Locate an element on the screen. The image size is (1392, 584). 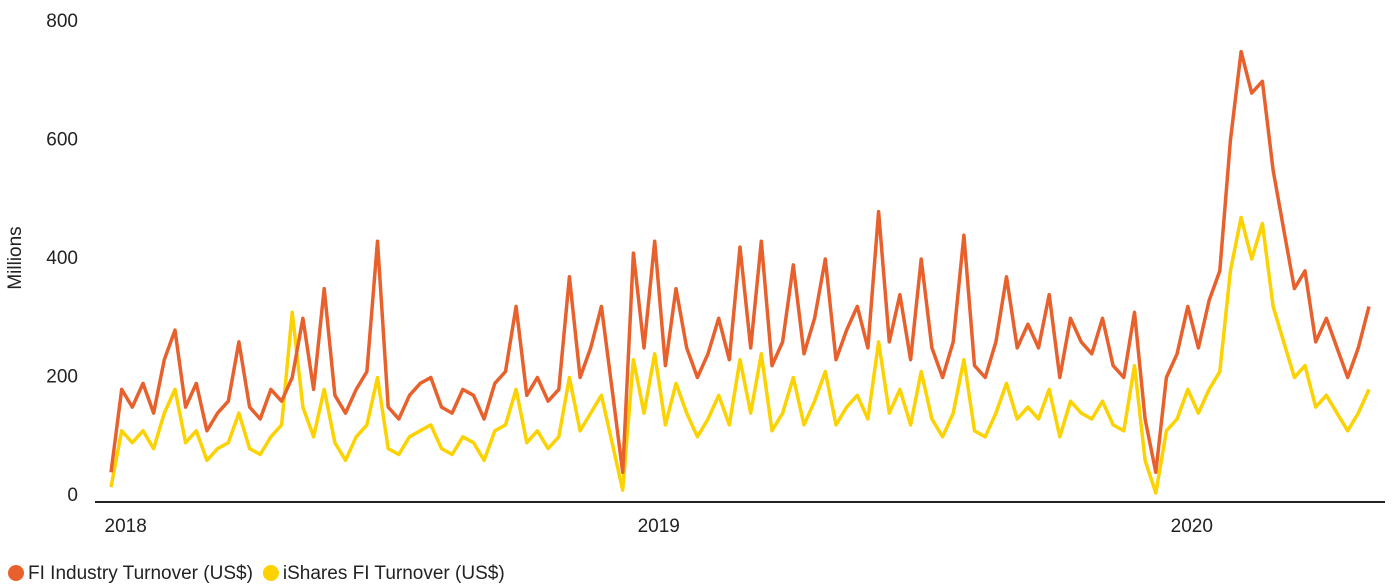
y-tick-label: 200 is located at coordinates (62, 377).